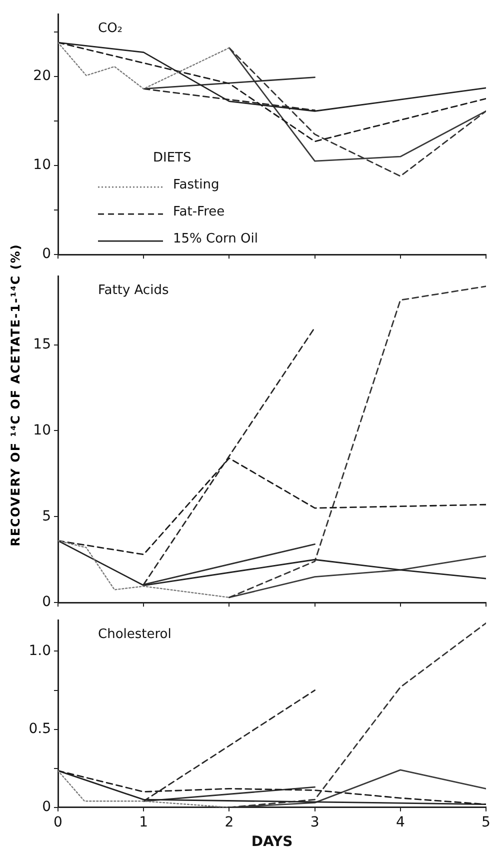 This screenshot has height=853, width=494. What do you see at coordinates (400, 822) in the screenshot?
I see `x-tick-label: 4` at bounding box center [400, 822].